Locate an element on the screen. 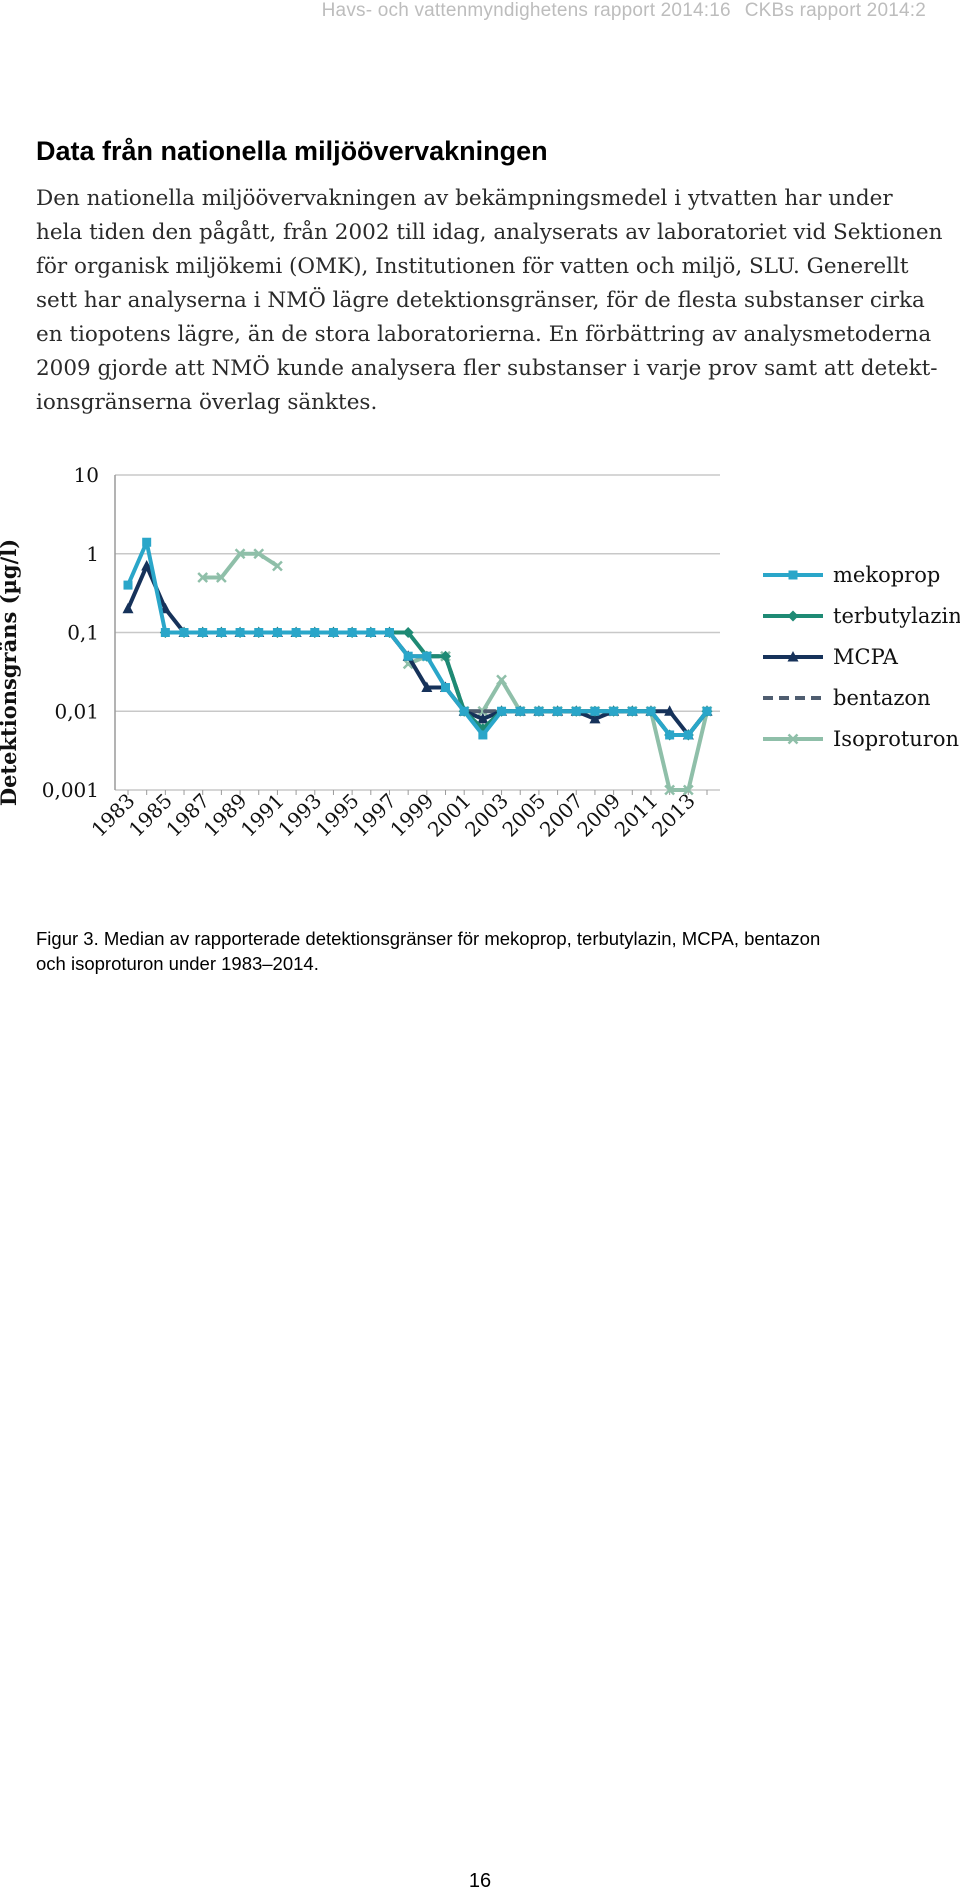  legend-label: bentazon is located at coordinates (882, 698).